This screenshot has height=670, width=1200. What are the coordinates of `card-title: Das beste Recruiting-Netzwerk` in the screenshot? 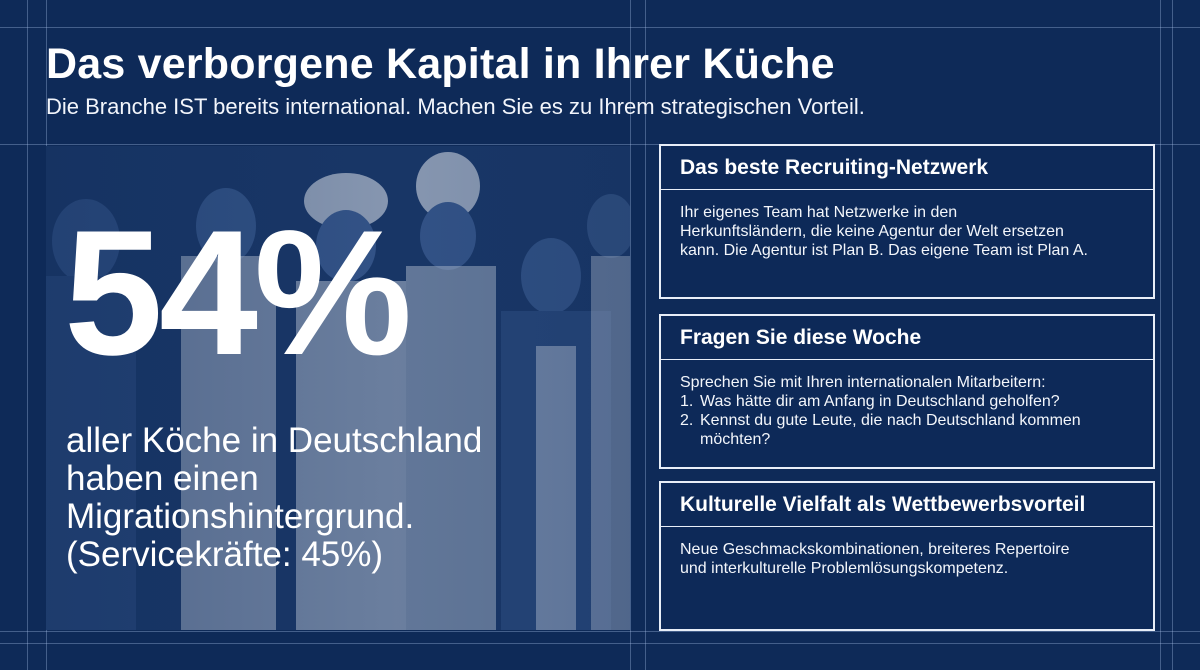 It's located at (907, 168).